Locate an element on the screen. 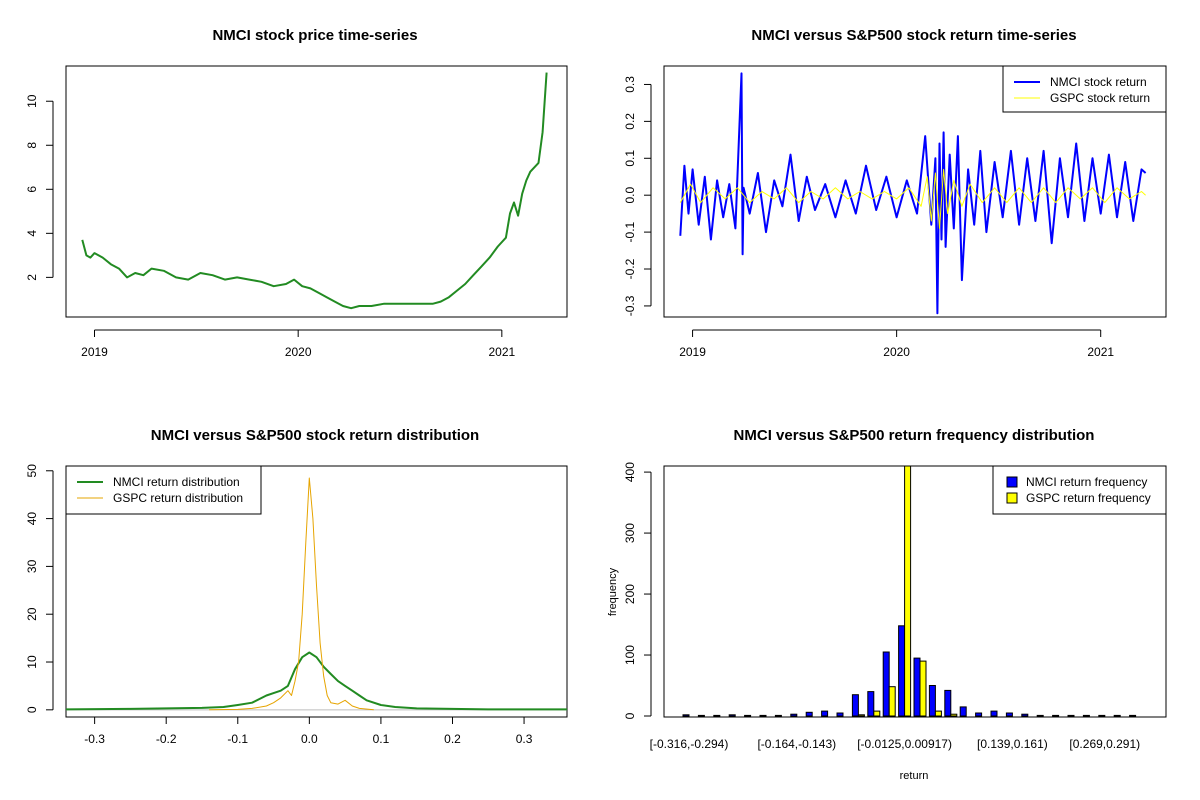  returns-marks is located at coordinates (913, 193).